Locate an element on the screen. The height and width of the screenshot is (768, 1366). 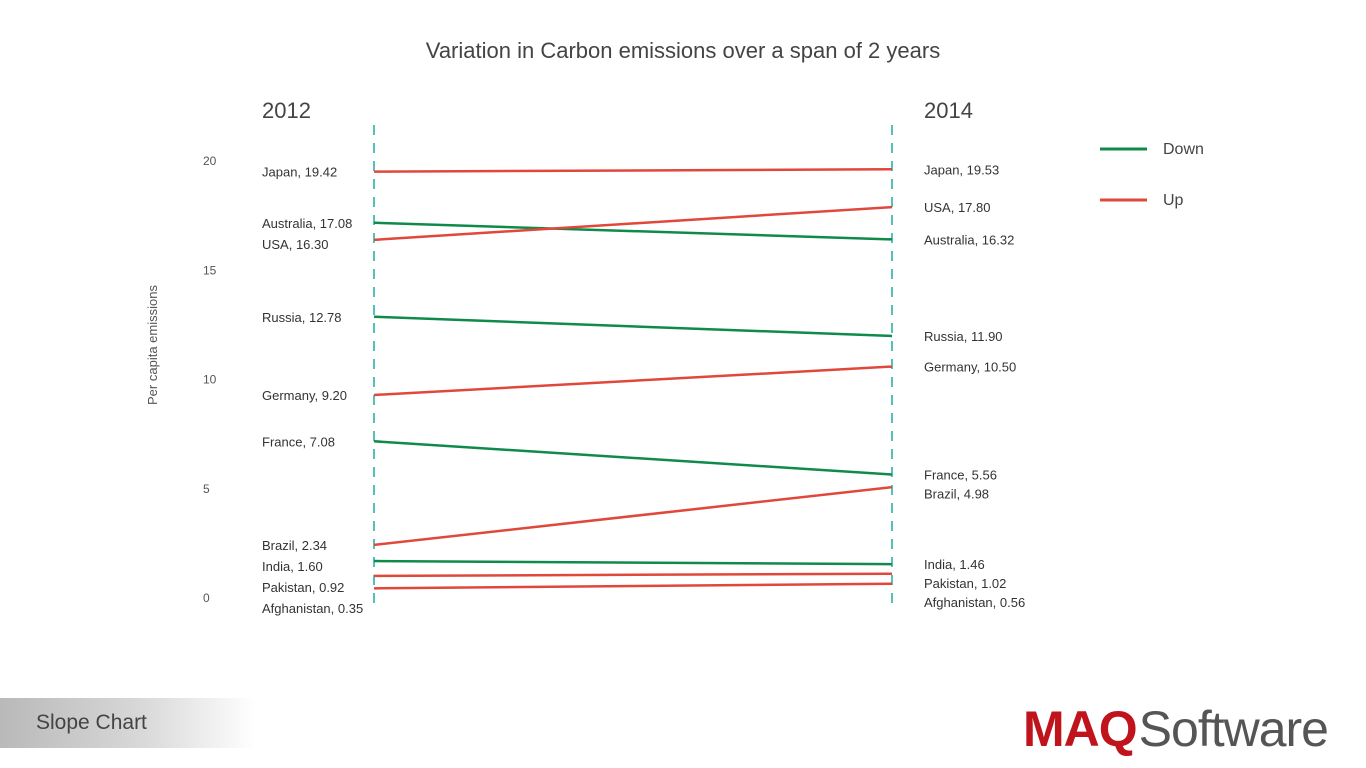
slope-line-russia is located at coordinates (633, 326).